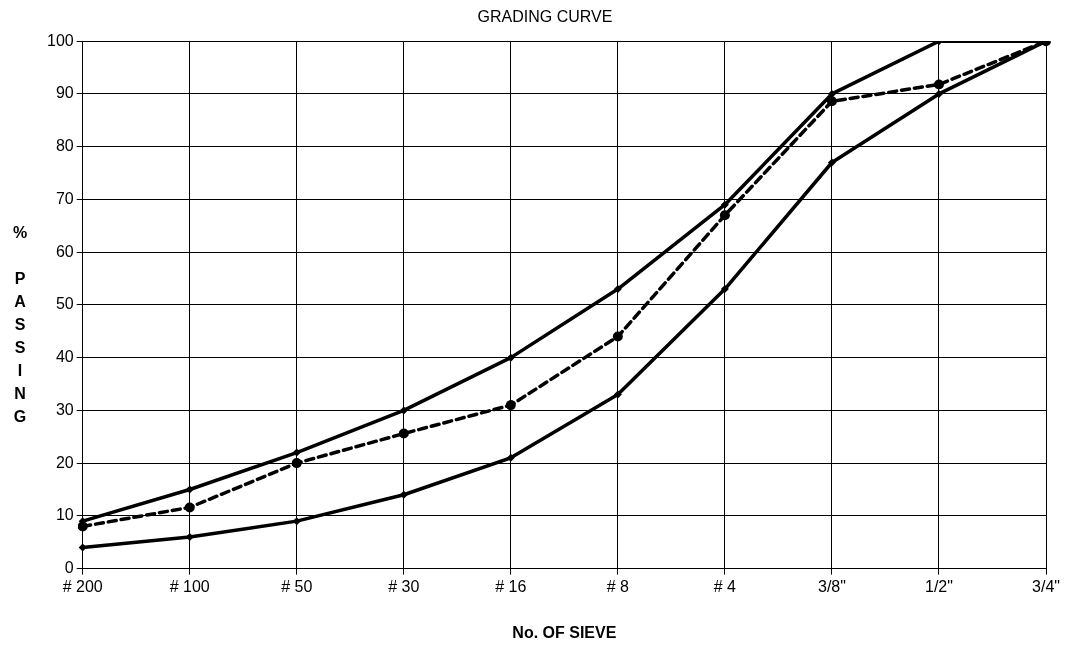 Image resolution: width=1074 pixels, height=657 pixels. I want to click on x-tick-label: 1/2", so click(939, 586).